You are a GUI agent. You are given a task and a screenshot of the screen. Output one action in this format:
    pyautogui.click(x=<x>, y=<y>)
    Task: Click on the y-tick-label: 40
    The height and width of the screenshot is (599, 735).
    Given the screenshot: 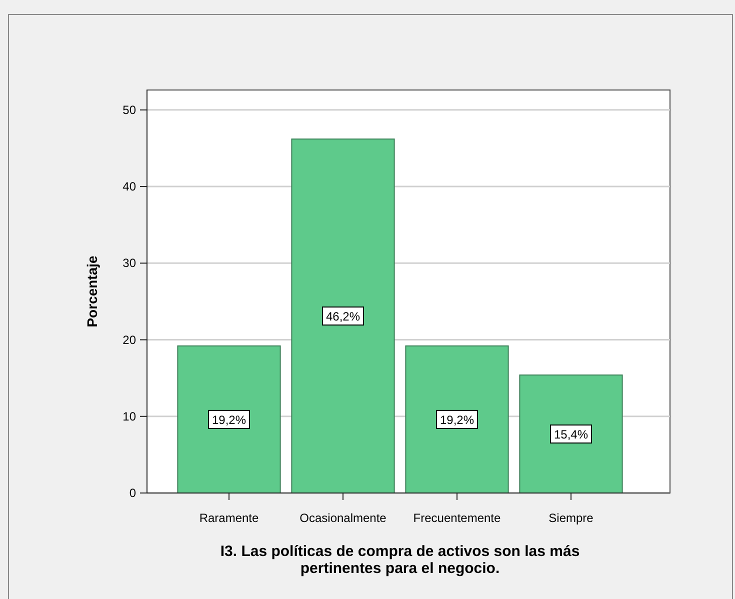 What is the action you would take?
    pyautogui.click(x=129, y=187)
    